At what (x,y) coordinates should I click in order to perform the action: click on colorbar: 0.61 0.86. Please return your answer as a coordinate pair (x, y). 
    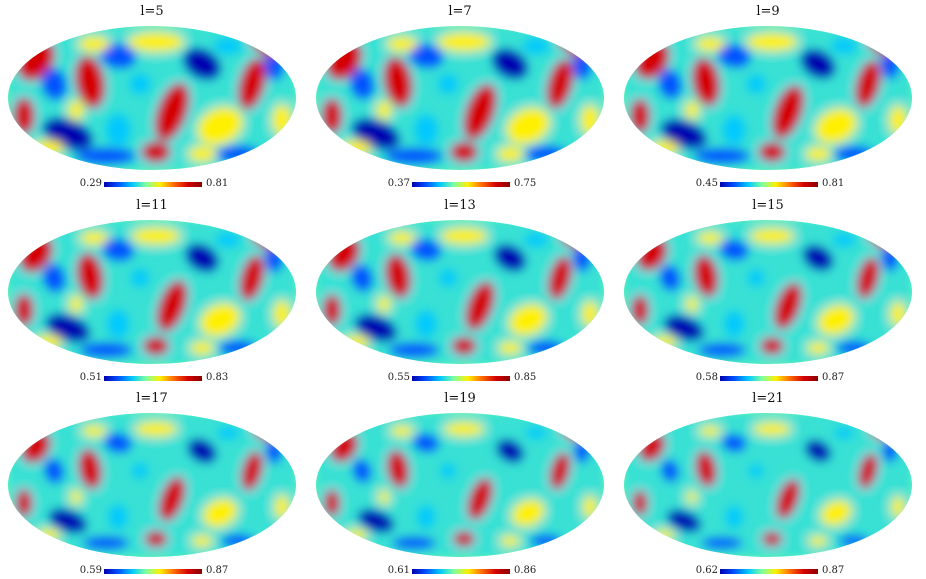
    Looking at the image, I should click on (460, 571).